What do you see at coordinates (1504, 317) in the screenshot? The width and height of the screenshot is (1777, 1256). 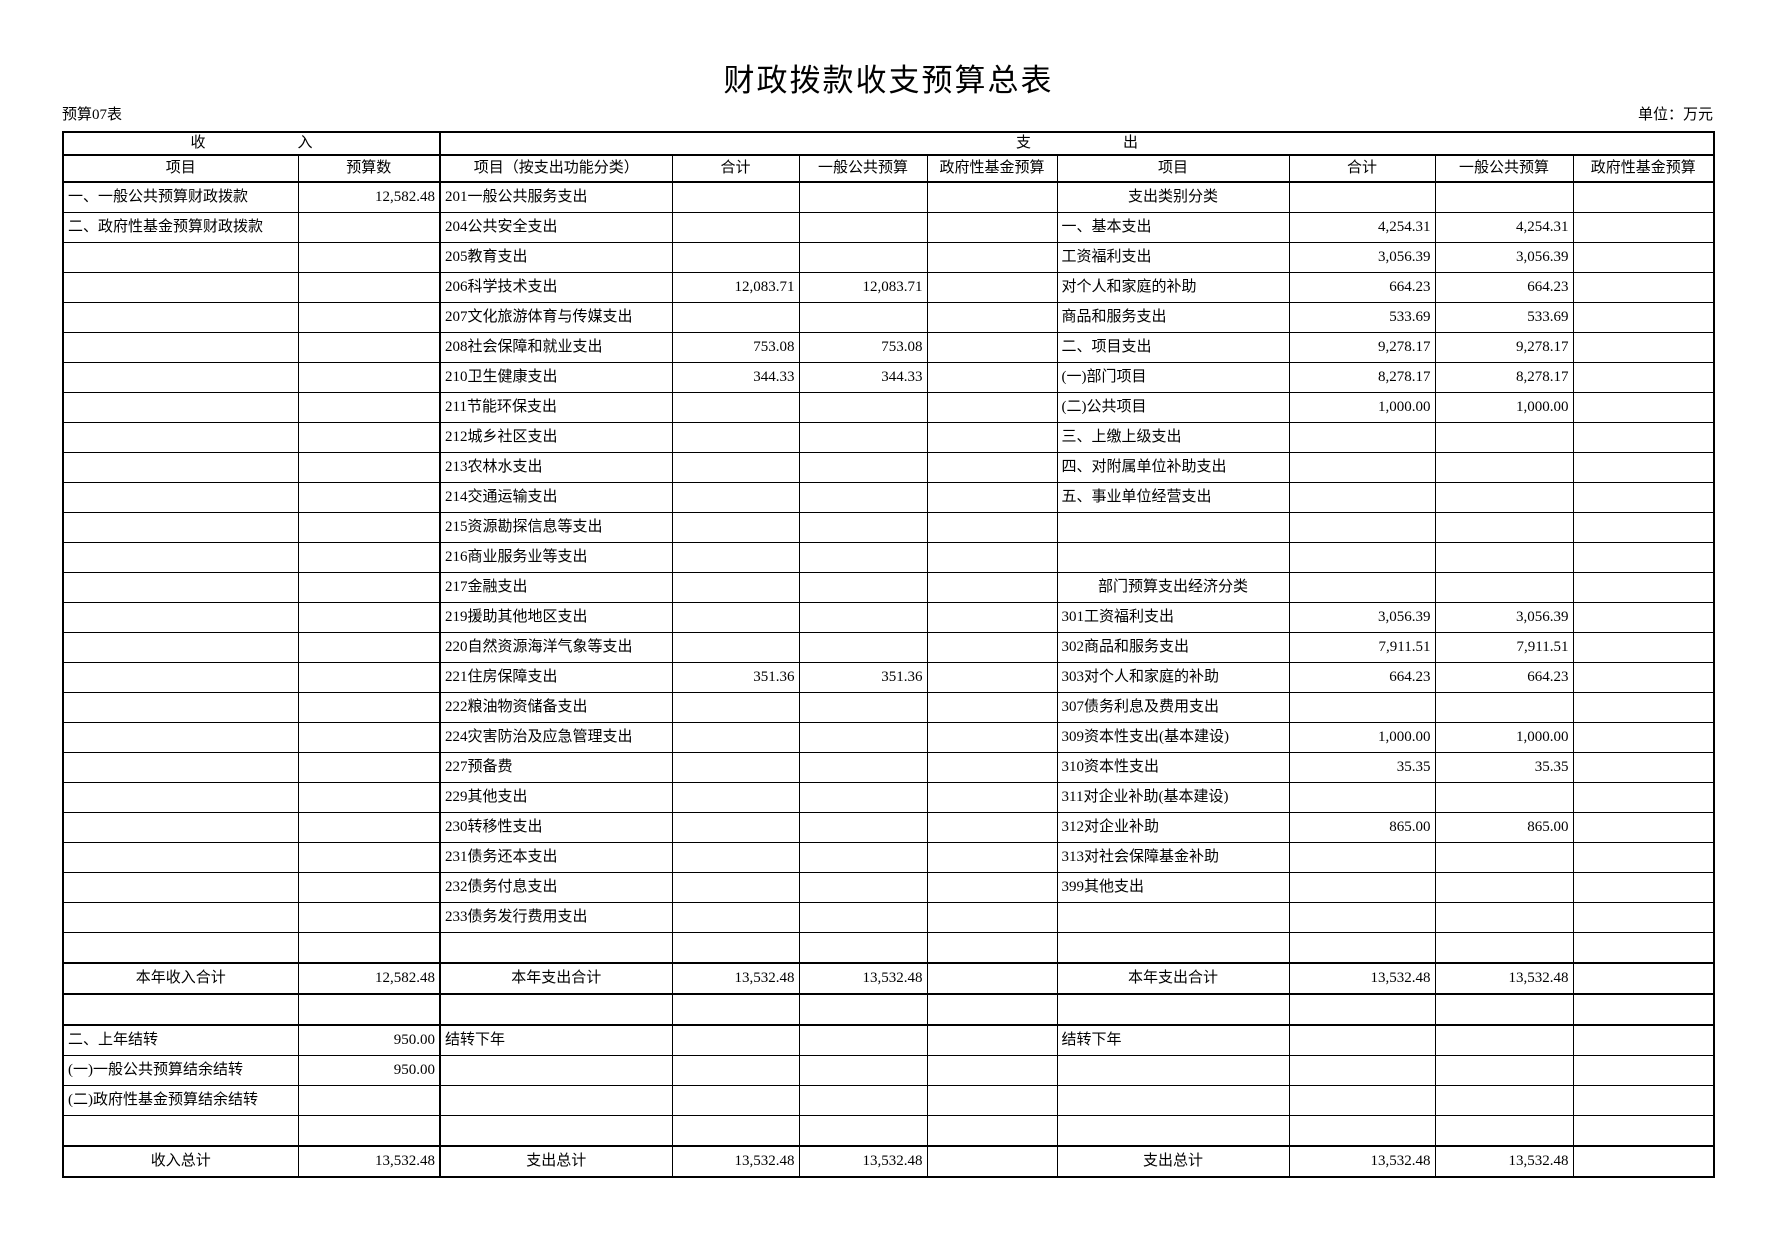 I see `exp-econ-general-budget-cell: 533.69` at bounding box center [1504, 317].